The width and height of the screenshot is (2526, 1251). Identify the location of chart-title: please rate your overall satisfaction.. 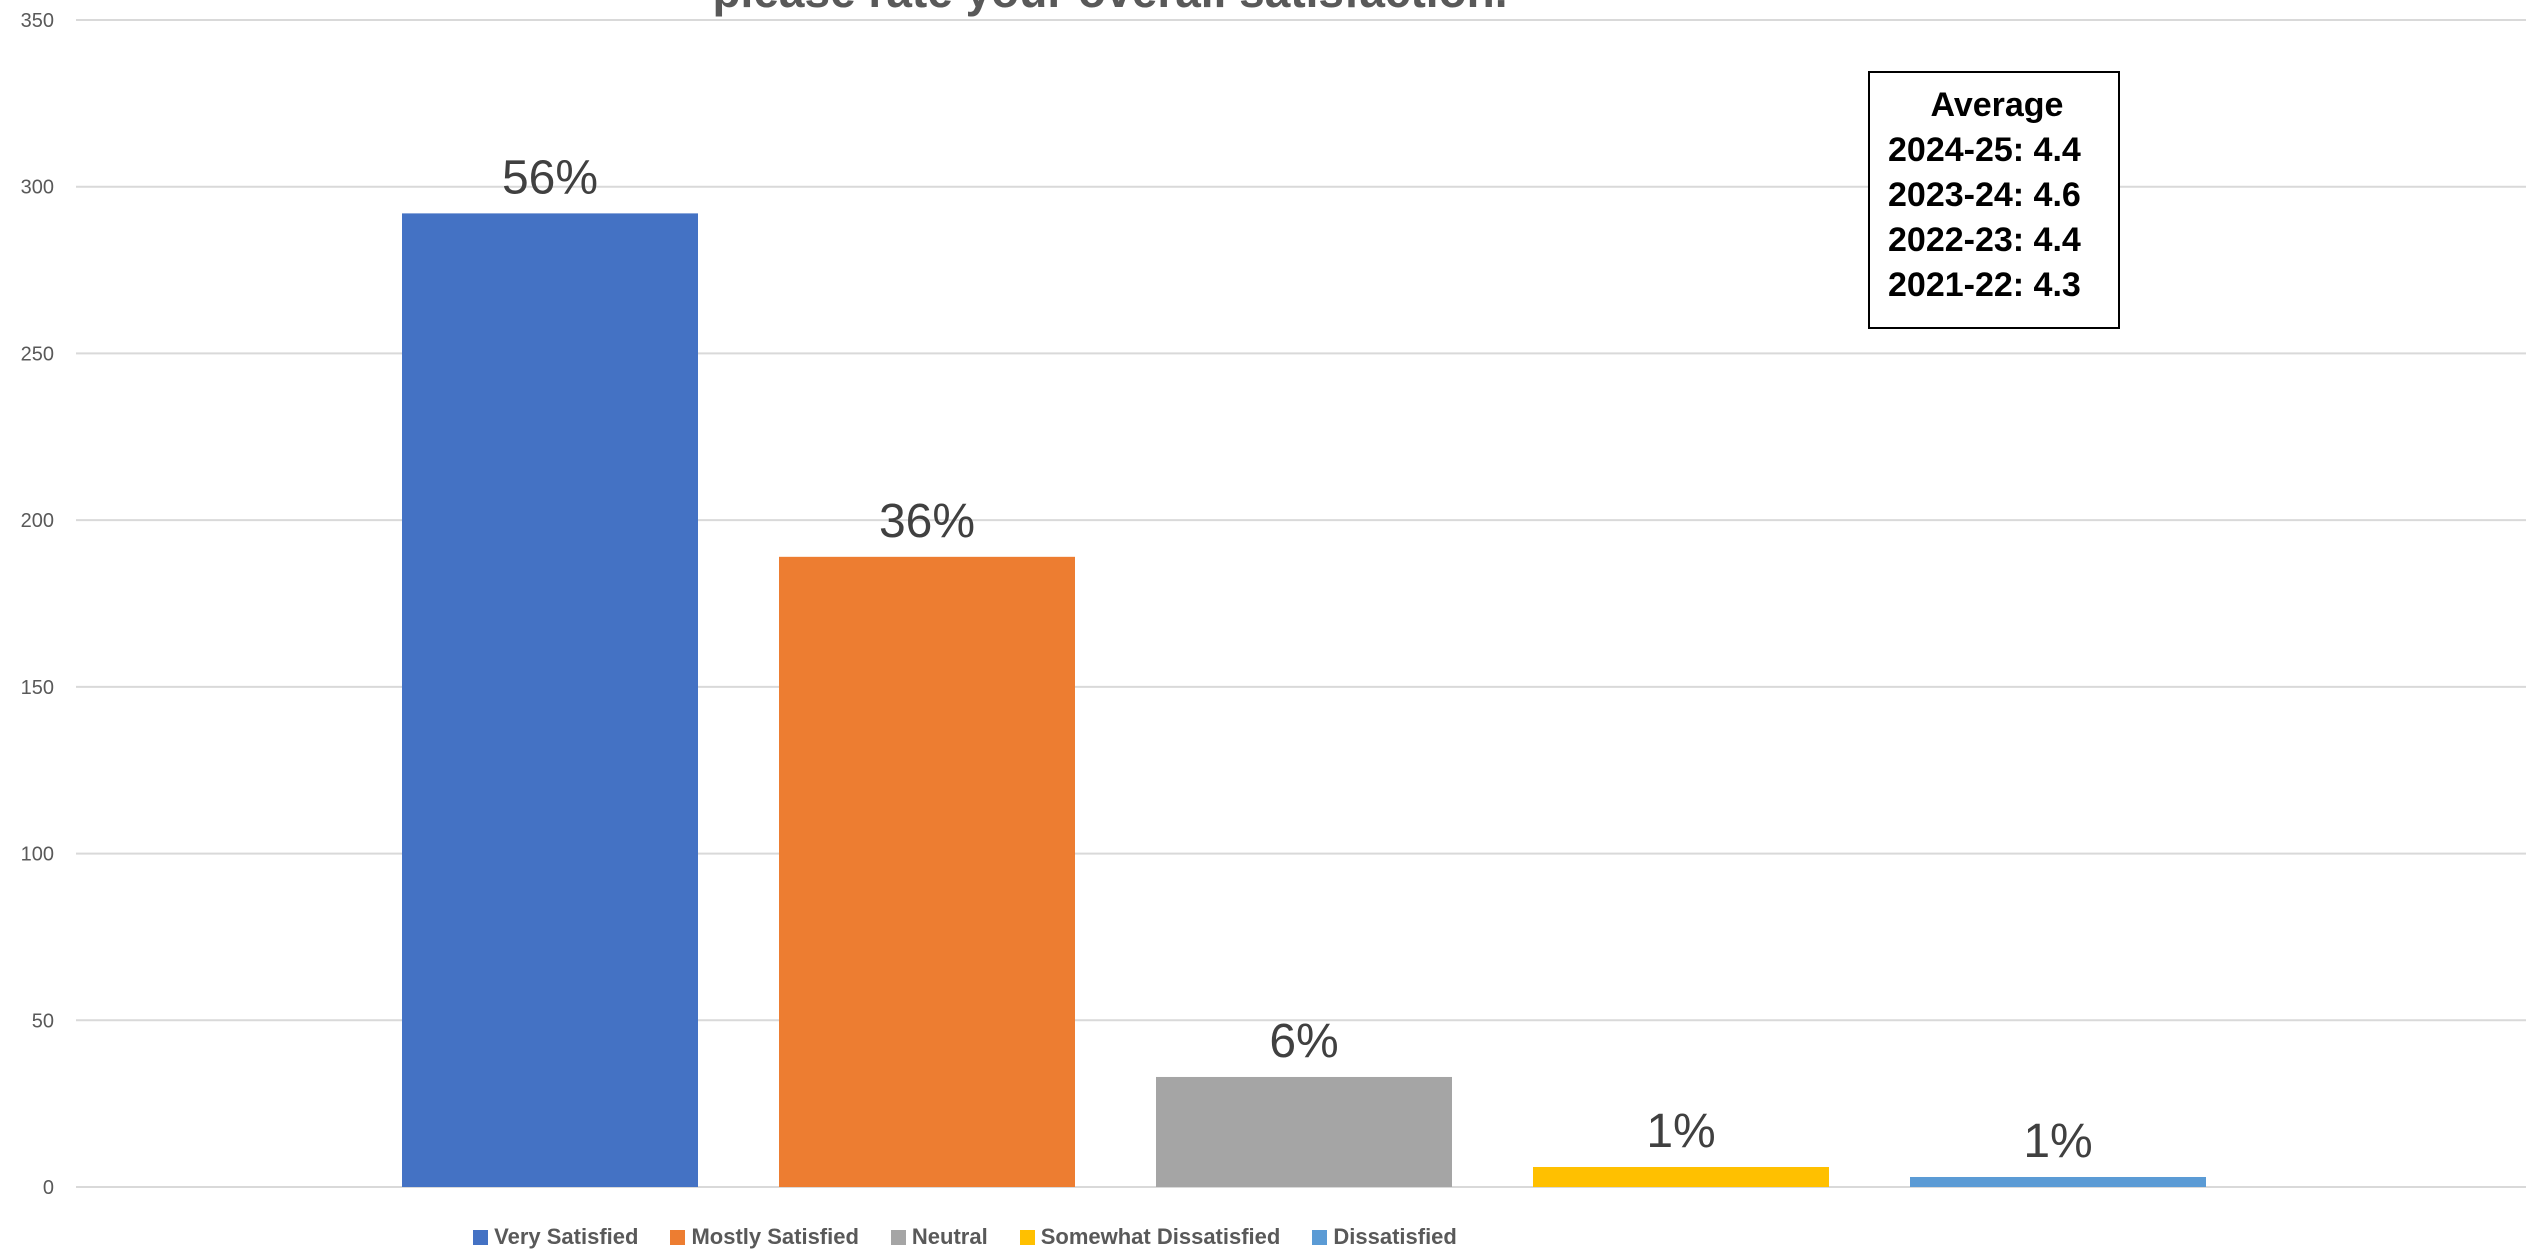
(1110, 9).